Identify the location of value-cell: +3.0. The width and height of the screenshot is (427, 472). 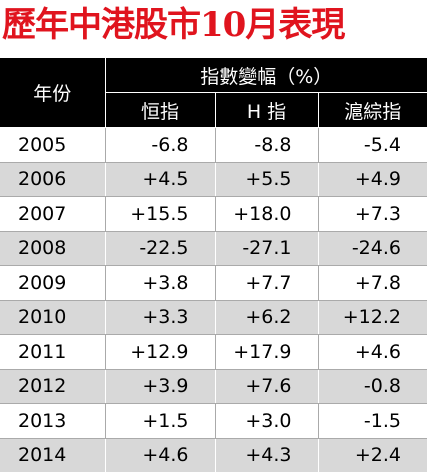
(266, 421).